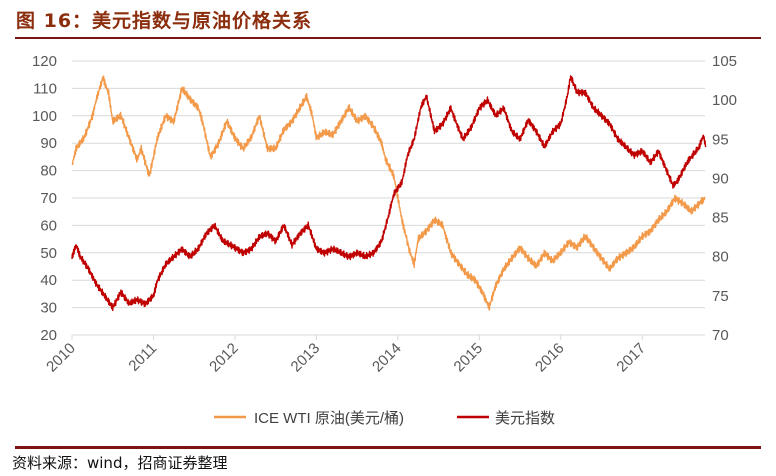  What do you see at coordinates (44, 61) in the screenshot?
I see `left-tick-label: 120` at bounding box center [44, 61].